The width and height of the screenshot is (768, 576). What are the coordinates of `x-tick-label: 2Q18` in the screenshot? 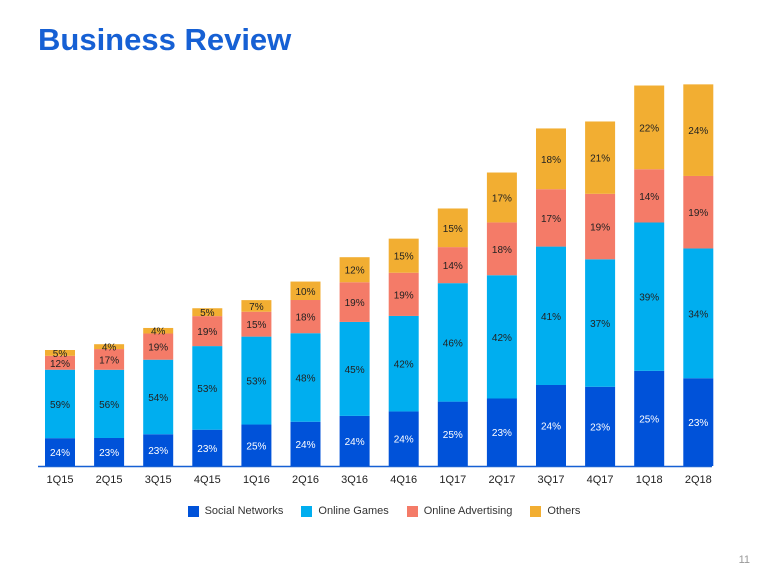 It's located at (698, 480).